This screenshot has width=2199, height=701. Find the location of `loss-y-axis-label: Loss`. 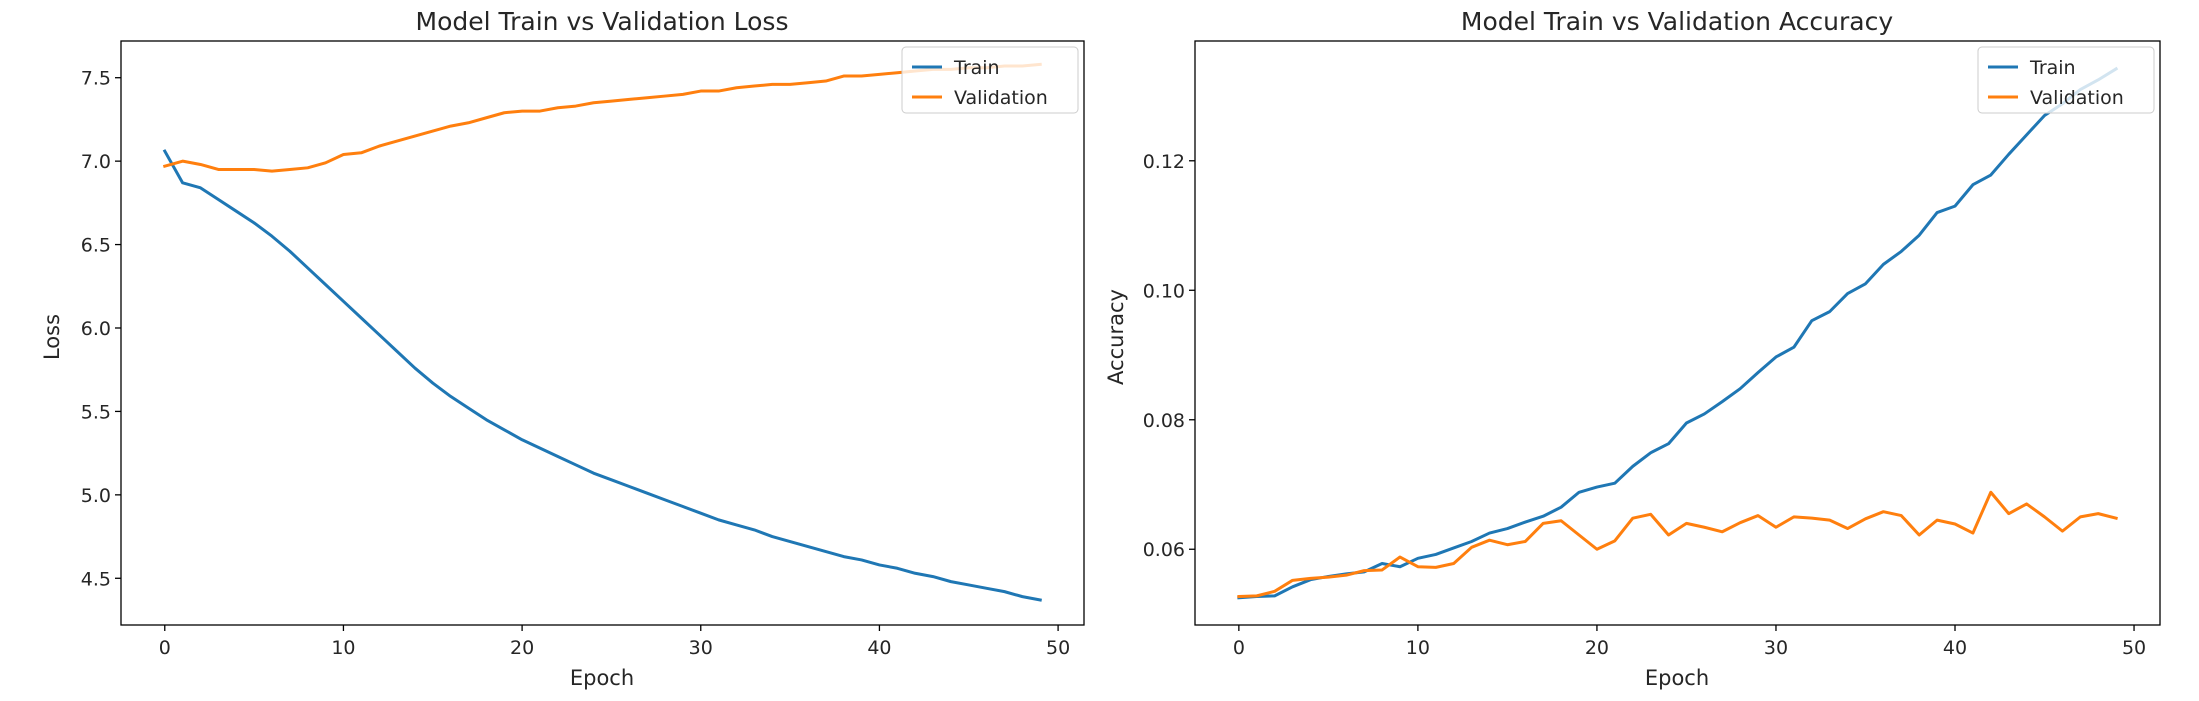

loss-y-axis-label: Loss is located at coordinates (52, 337).